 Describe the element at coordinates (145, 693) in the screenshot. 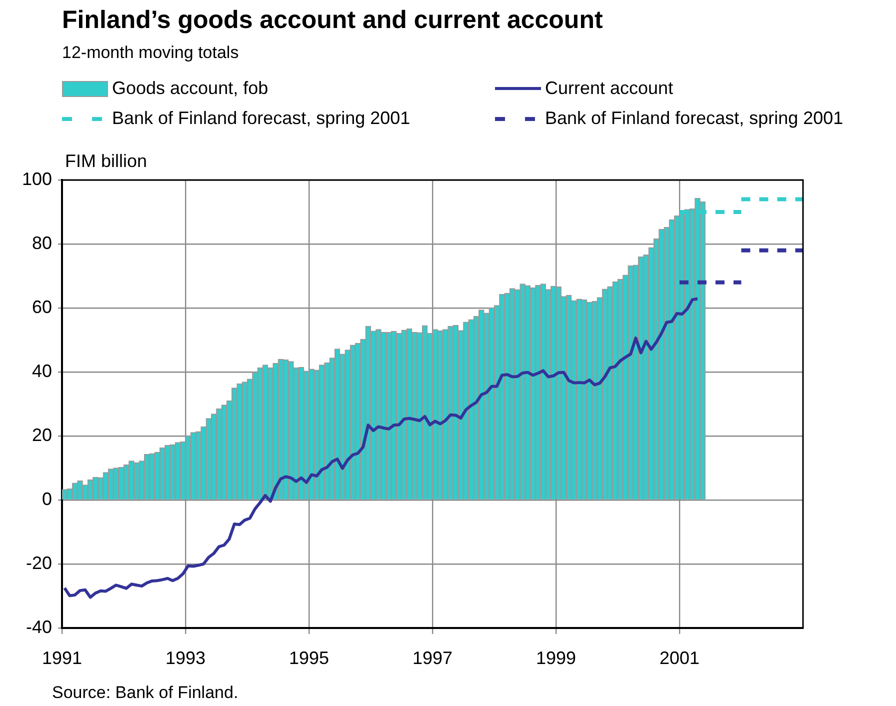

I see `source-note: Source: Bank of Finland.` at that location.